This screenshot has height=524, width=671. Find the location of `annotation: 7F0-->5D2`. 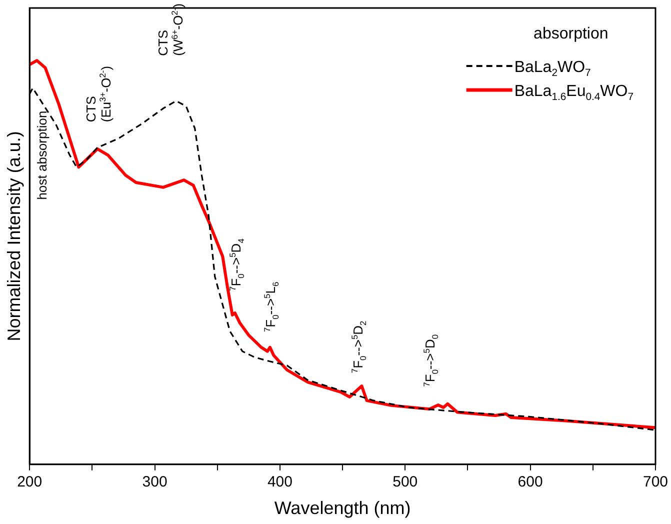

annotation: 7F0-->5D2 is located at coordinates (359, 347).